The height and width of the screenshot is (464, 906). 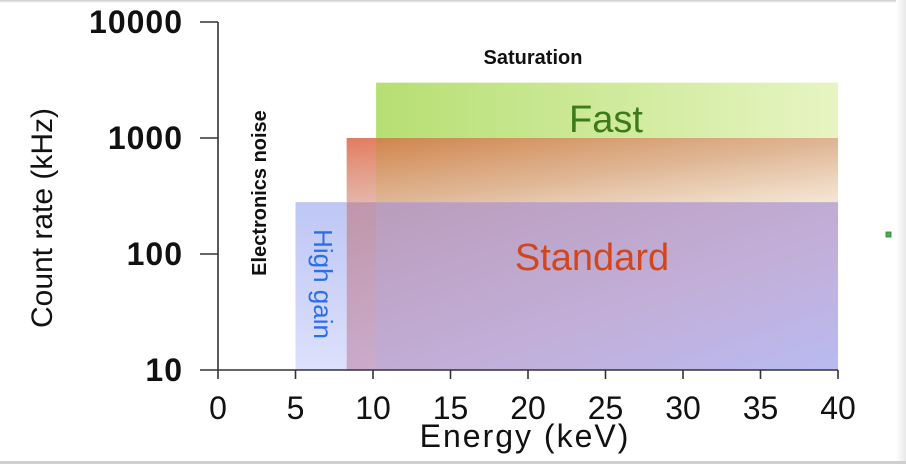 What do you see at coordinates (838, 408) in the screenshot?
I see `x-tick-label: 40` at bounding box center [838, 408].